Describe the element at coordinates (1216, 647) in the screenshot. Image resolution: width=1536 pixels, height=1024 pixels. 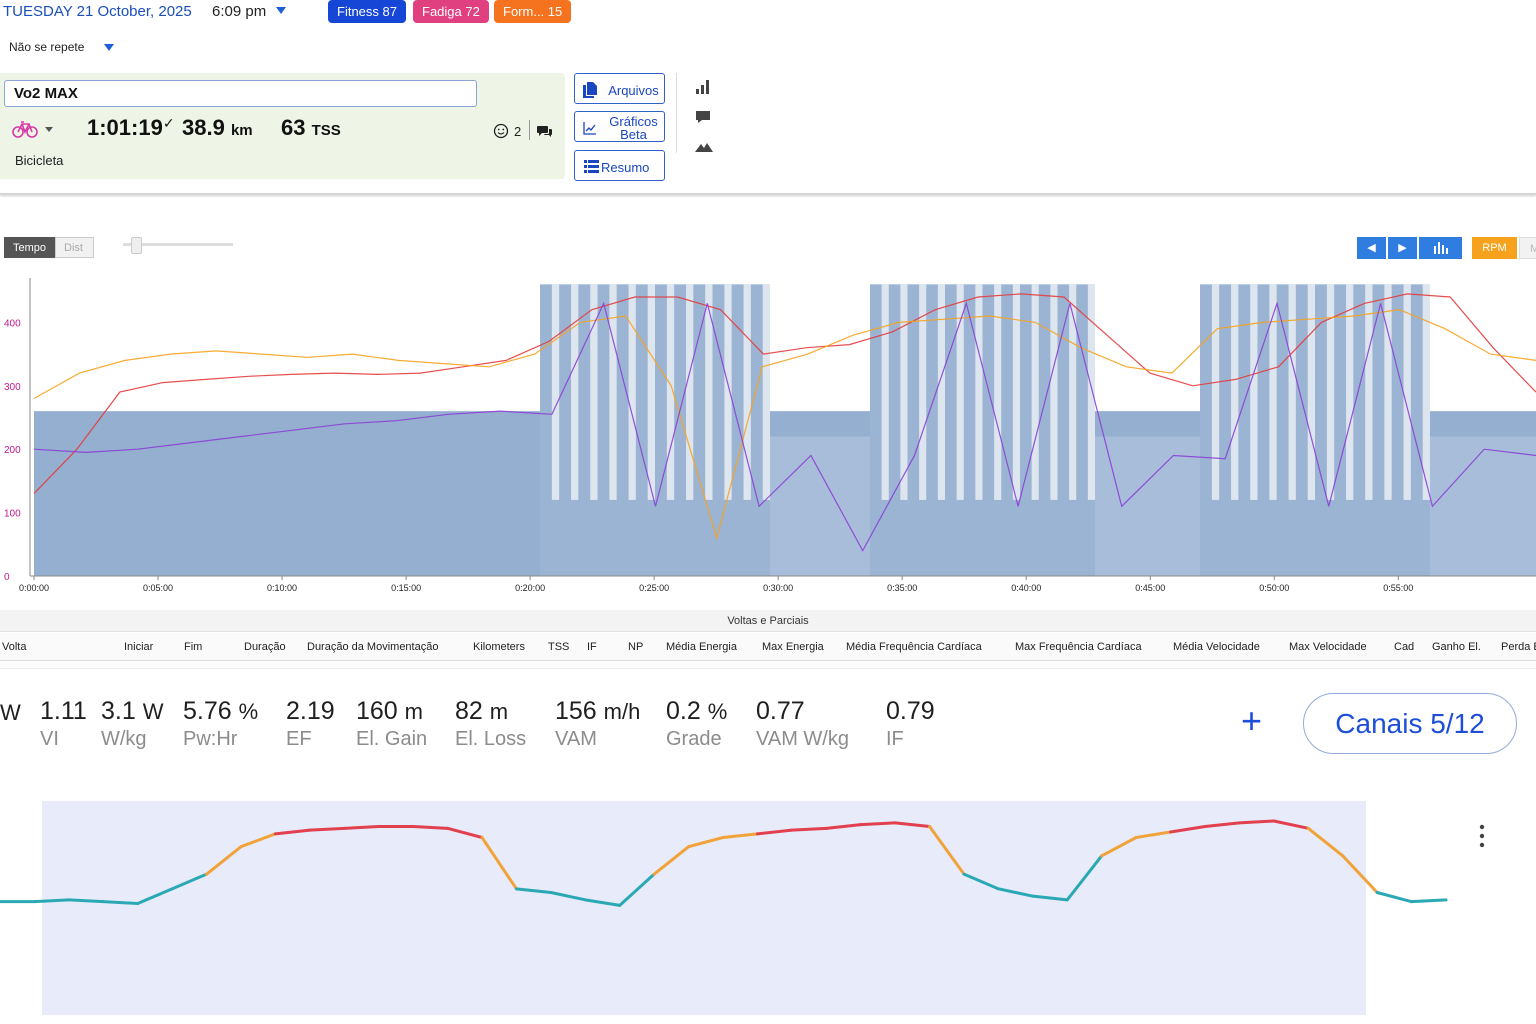
I see `col-avg-speed: Média Velocidade` at that location.